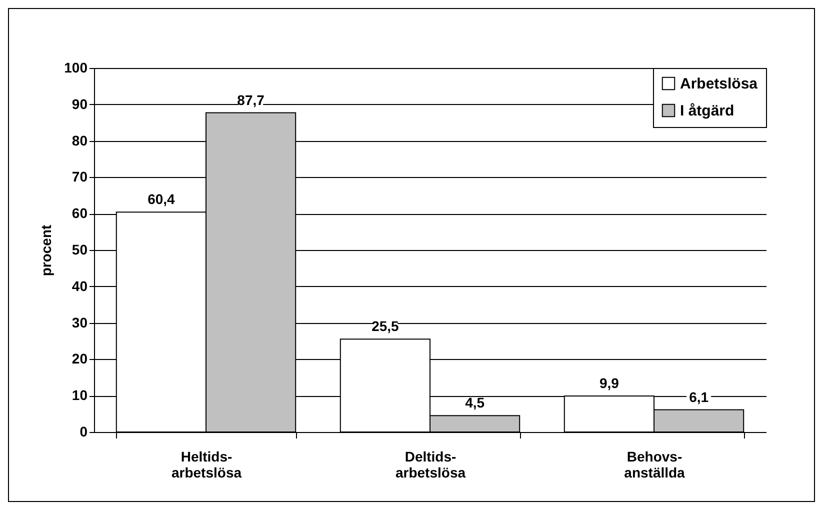 This screenshot has height=512, width=825. Describe the element at coordinates (609, 382) in the screenshot. I see `data-label: 9,9` at that location.